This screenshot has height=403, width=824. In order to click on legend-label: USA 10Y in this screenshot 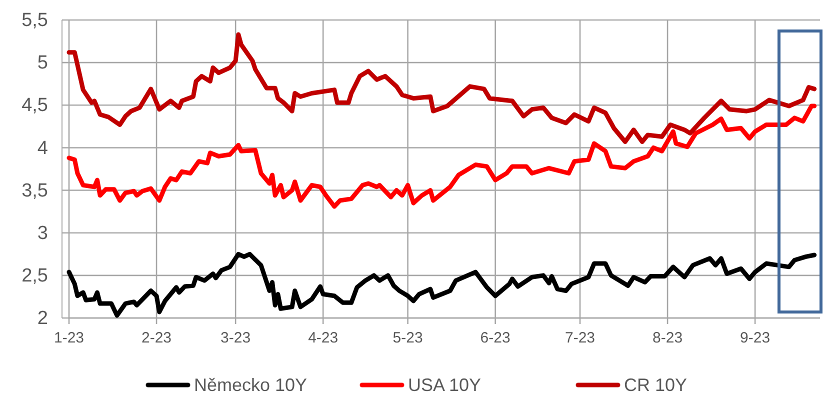, I will do `click(445, 385)`.